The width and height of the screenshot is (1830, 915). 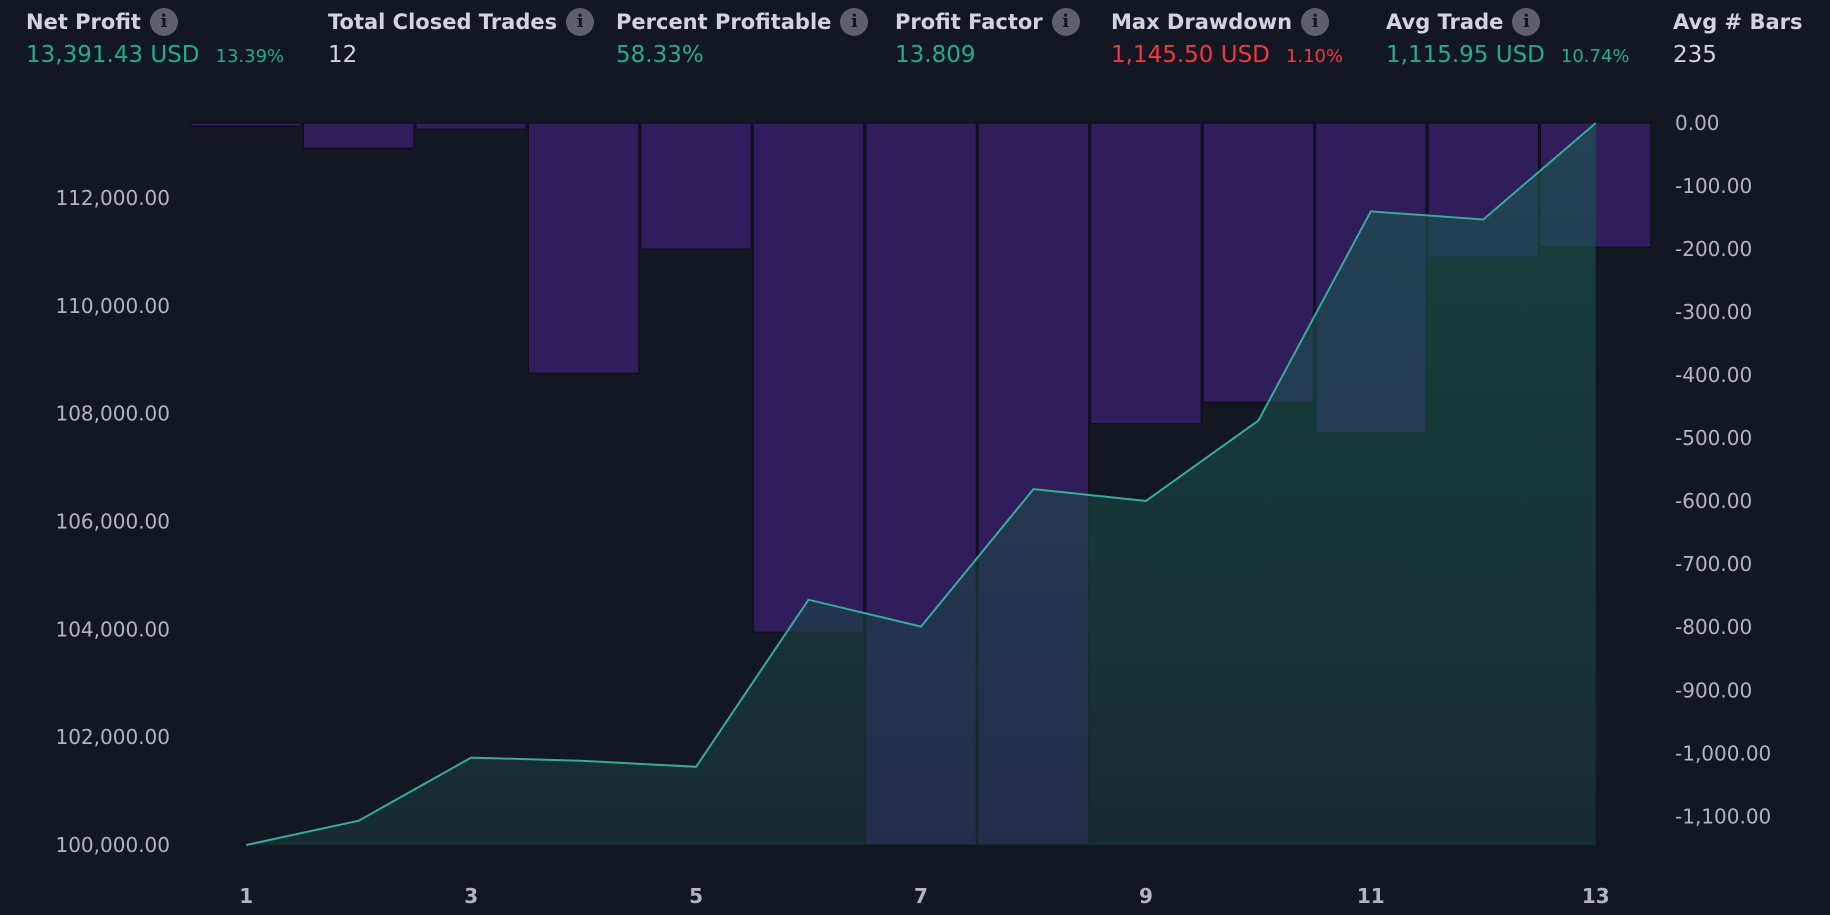 What do you see at coordinates (1713, 501) in the screenshot?
I see `right-axis-tick-label: -600.00` at bounding box center [1713, 501].